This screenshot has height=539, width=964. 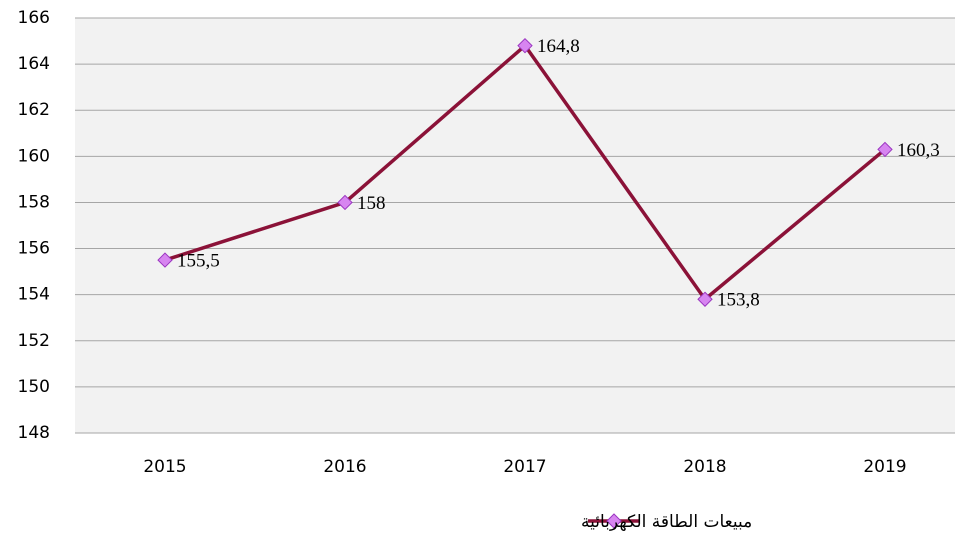 What do you see at coordinates (738, 300) in the screenshot?
I see `data-label: 153,8` at bounding box center [738, 300].